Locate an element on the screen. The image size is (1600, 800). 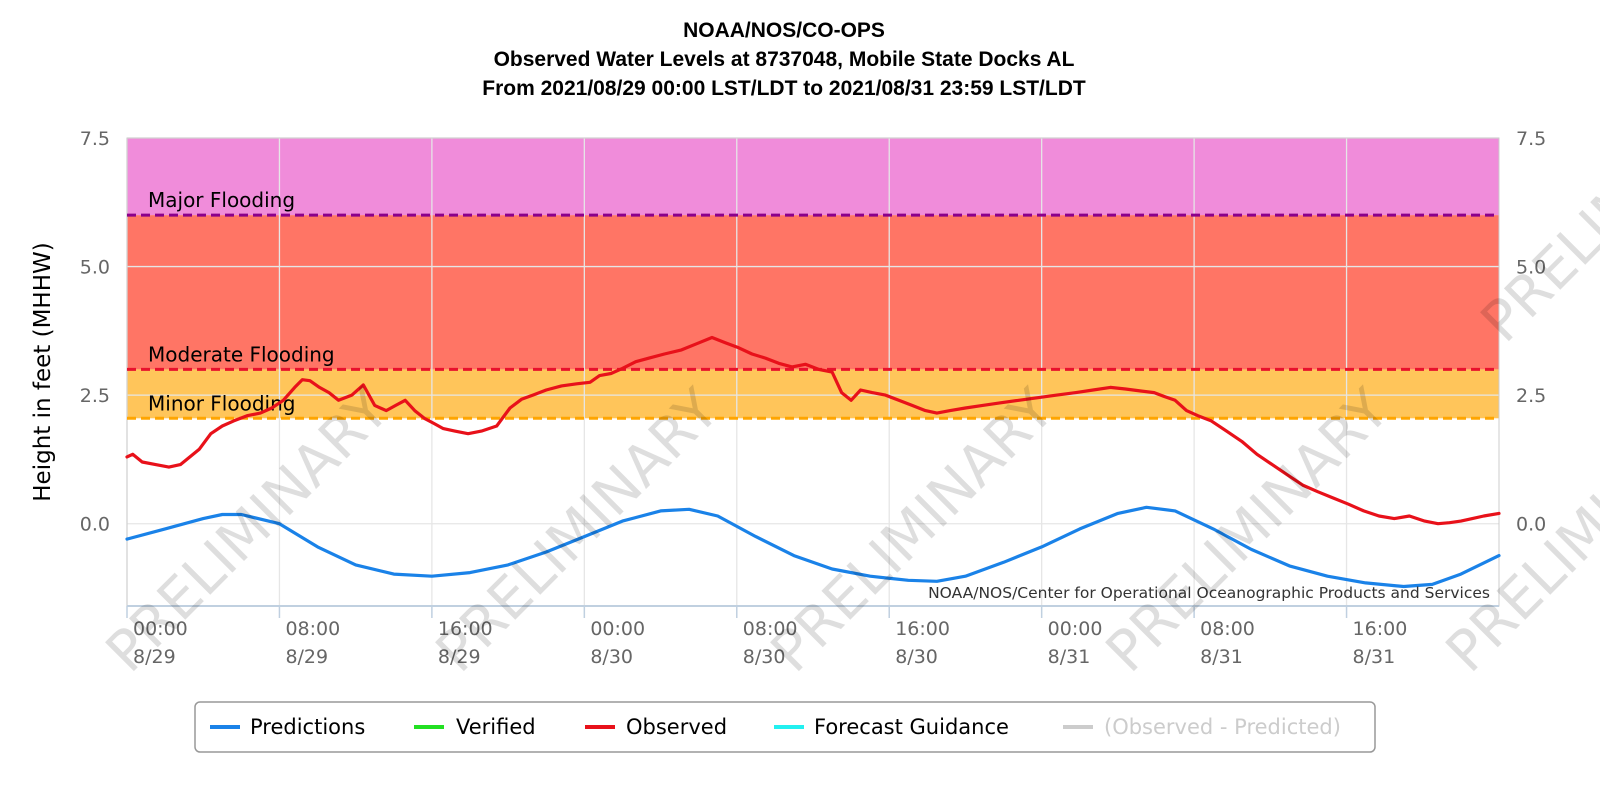
legend-label-forecast-guidance: Forecast Guidance is located at coordinates (911, 727).